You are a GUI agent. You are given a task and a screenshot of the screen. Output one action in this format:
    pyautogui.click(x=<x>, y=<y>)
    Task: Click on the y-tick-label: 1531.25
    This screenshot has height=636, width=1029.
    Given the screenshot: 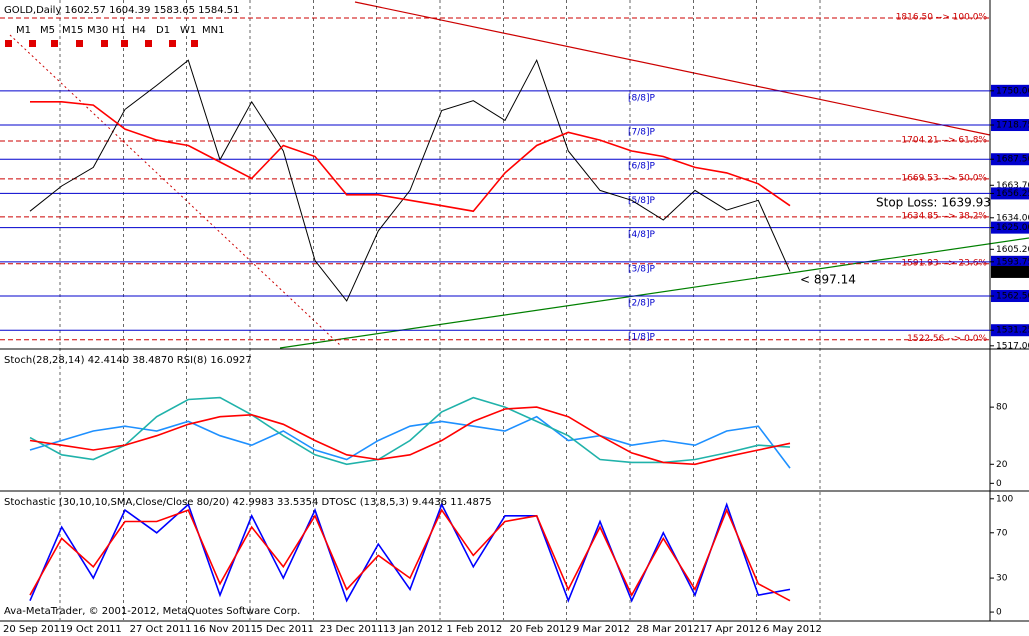 What is the action you would take?
    pyautogui.click(x=1012, y=331)
    